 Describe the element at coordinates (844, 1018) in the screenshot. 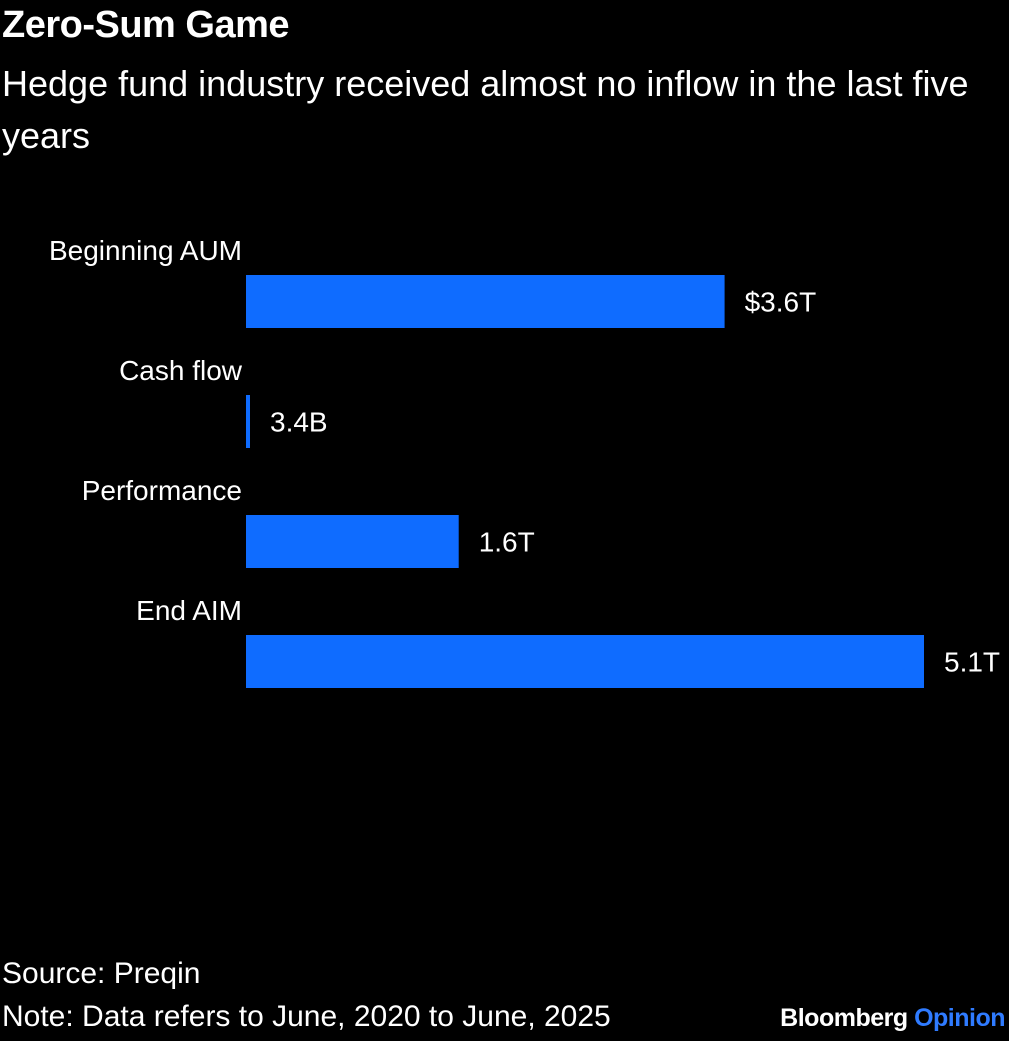

I see `brand-primary: Bloomberg` at that location.